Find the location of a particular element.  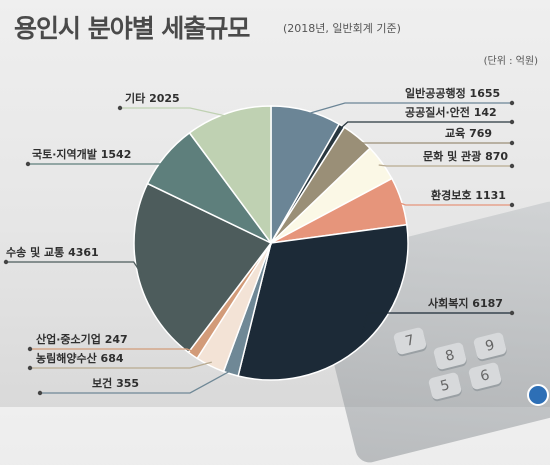

slice-label: 환경보호 1131 is located at coordinates (468, 195).